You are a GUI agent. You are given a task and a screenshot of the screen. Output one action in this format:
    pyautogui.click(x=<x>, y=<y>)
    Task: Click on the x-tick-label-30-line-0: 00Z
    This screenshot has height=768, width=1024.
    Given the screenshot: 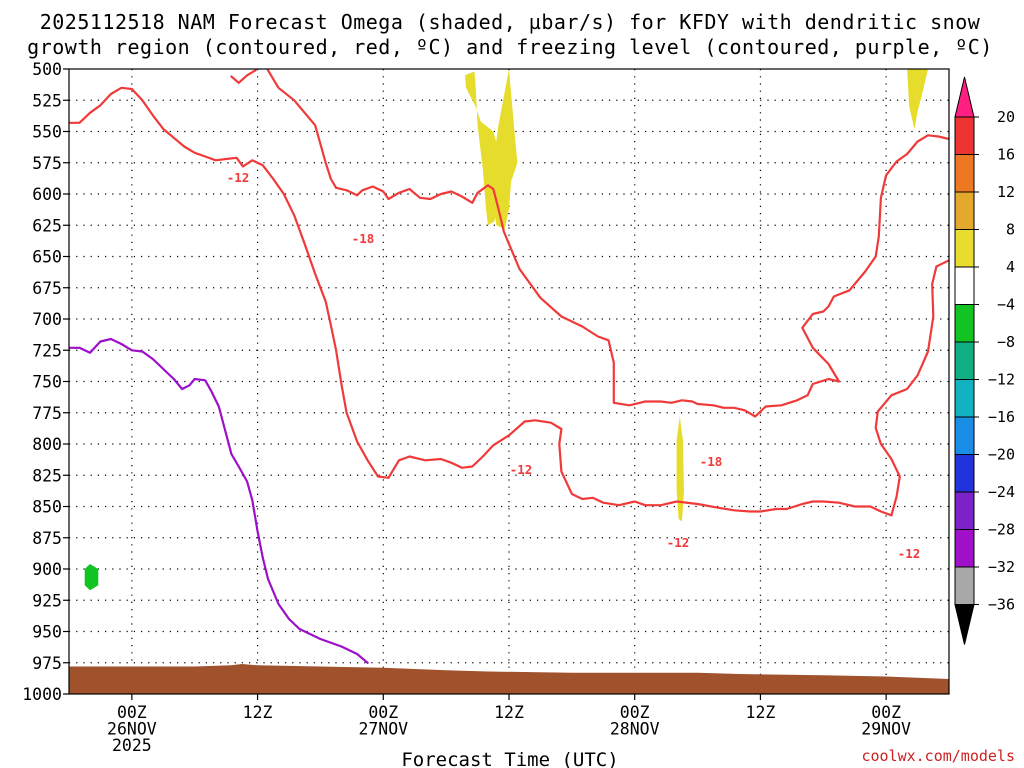 What is the action you would take?
    pyautogui.click(x=383, y=712)
    